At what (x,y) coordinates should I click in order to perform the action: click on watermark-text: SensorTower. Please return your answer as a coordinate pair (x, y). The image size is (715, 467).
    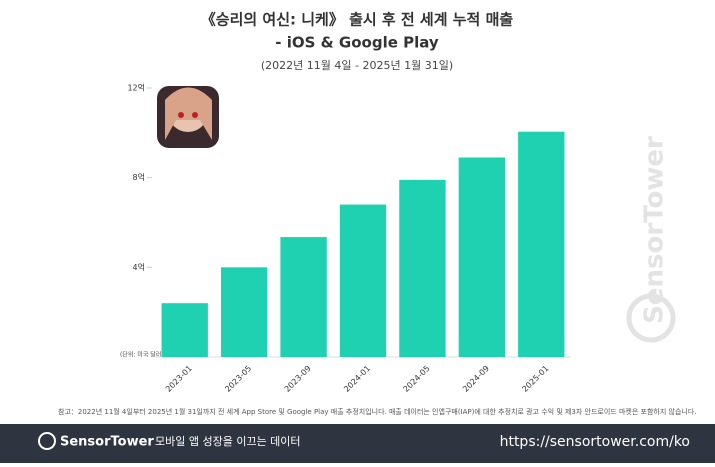
    Looking at the image, I should click on (655, 230).